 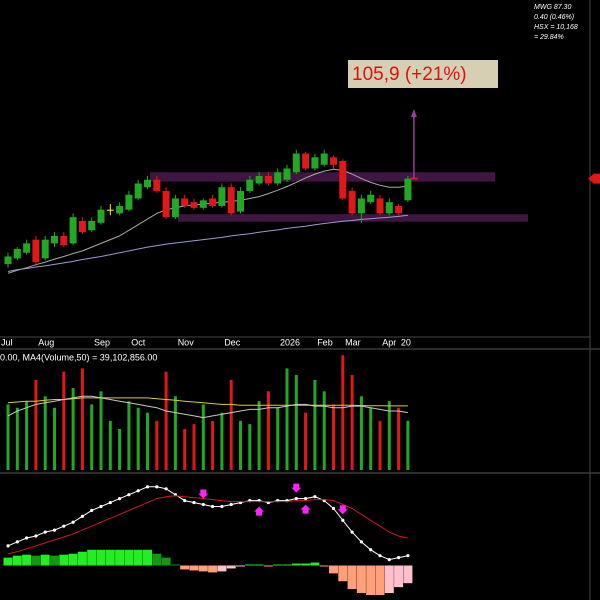 I want to click on volume-header: 0.00, MA4(Volume,50) = 39,102,856.00, so click(x=78, y=357).